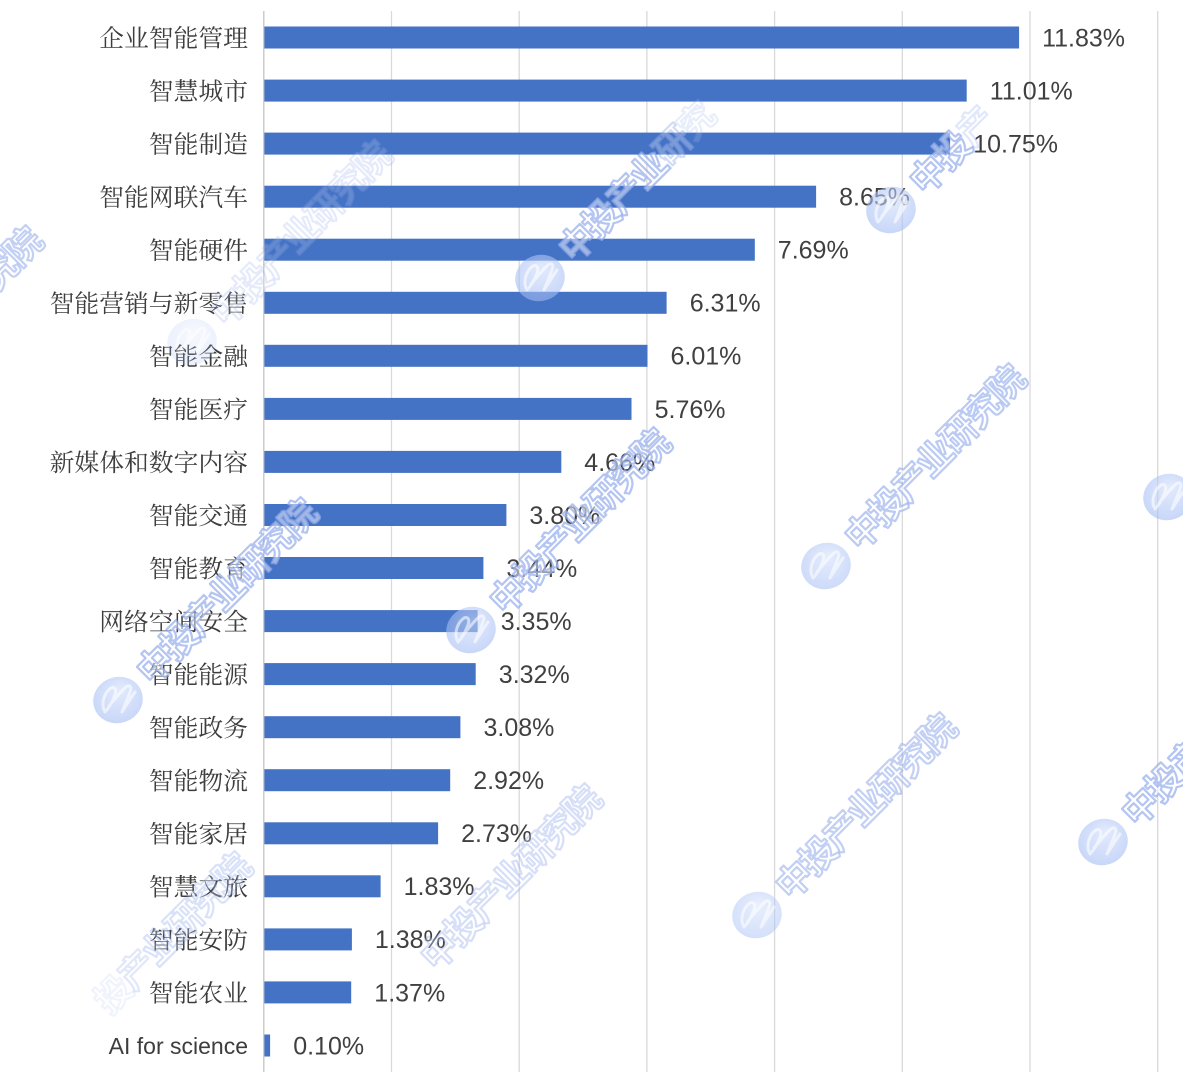 Image resolution: width=1183 pixels, height=1088 pixels. What do you see at coordinates (690, 410) in the screenshot?
I see `svg-text: 5.76%` at bounding box center [690, 410].